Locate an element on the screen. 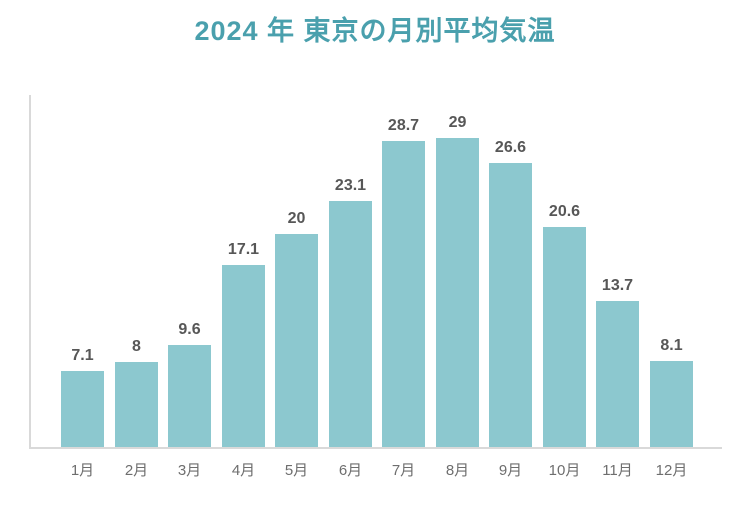  bar-1月 is located at coordinates (82, 409).